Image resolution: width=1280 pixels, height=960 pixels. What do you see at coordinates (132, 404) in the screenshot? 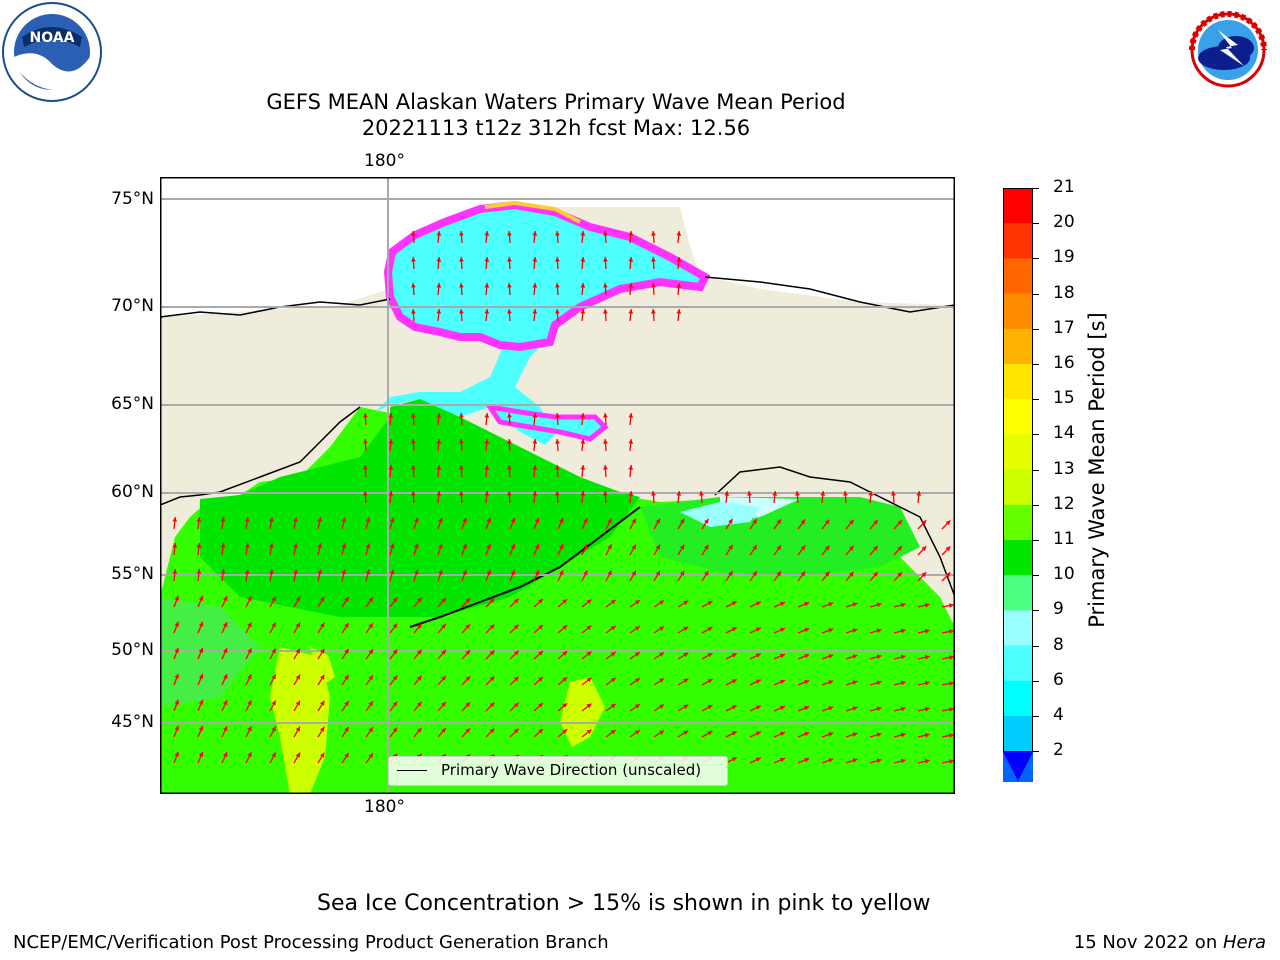
I see `lat-label-65: 65°N` at bounding box center [132, 404].